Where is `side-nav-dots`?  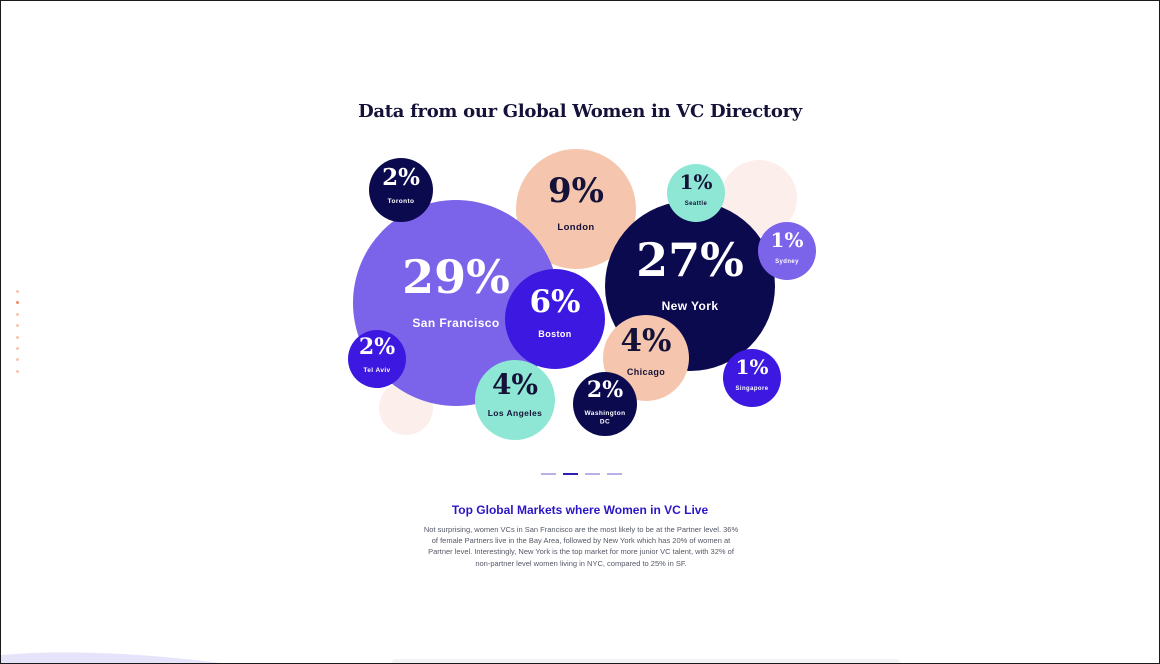 side-nav-dots is located at coordinates (18, 335).